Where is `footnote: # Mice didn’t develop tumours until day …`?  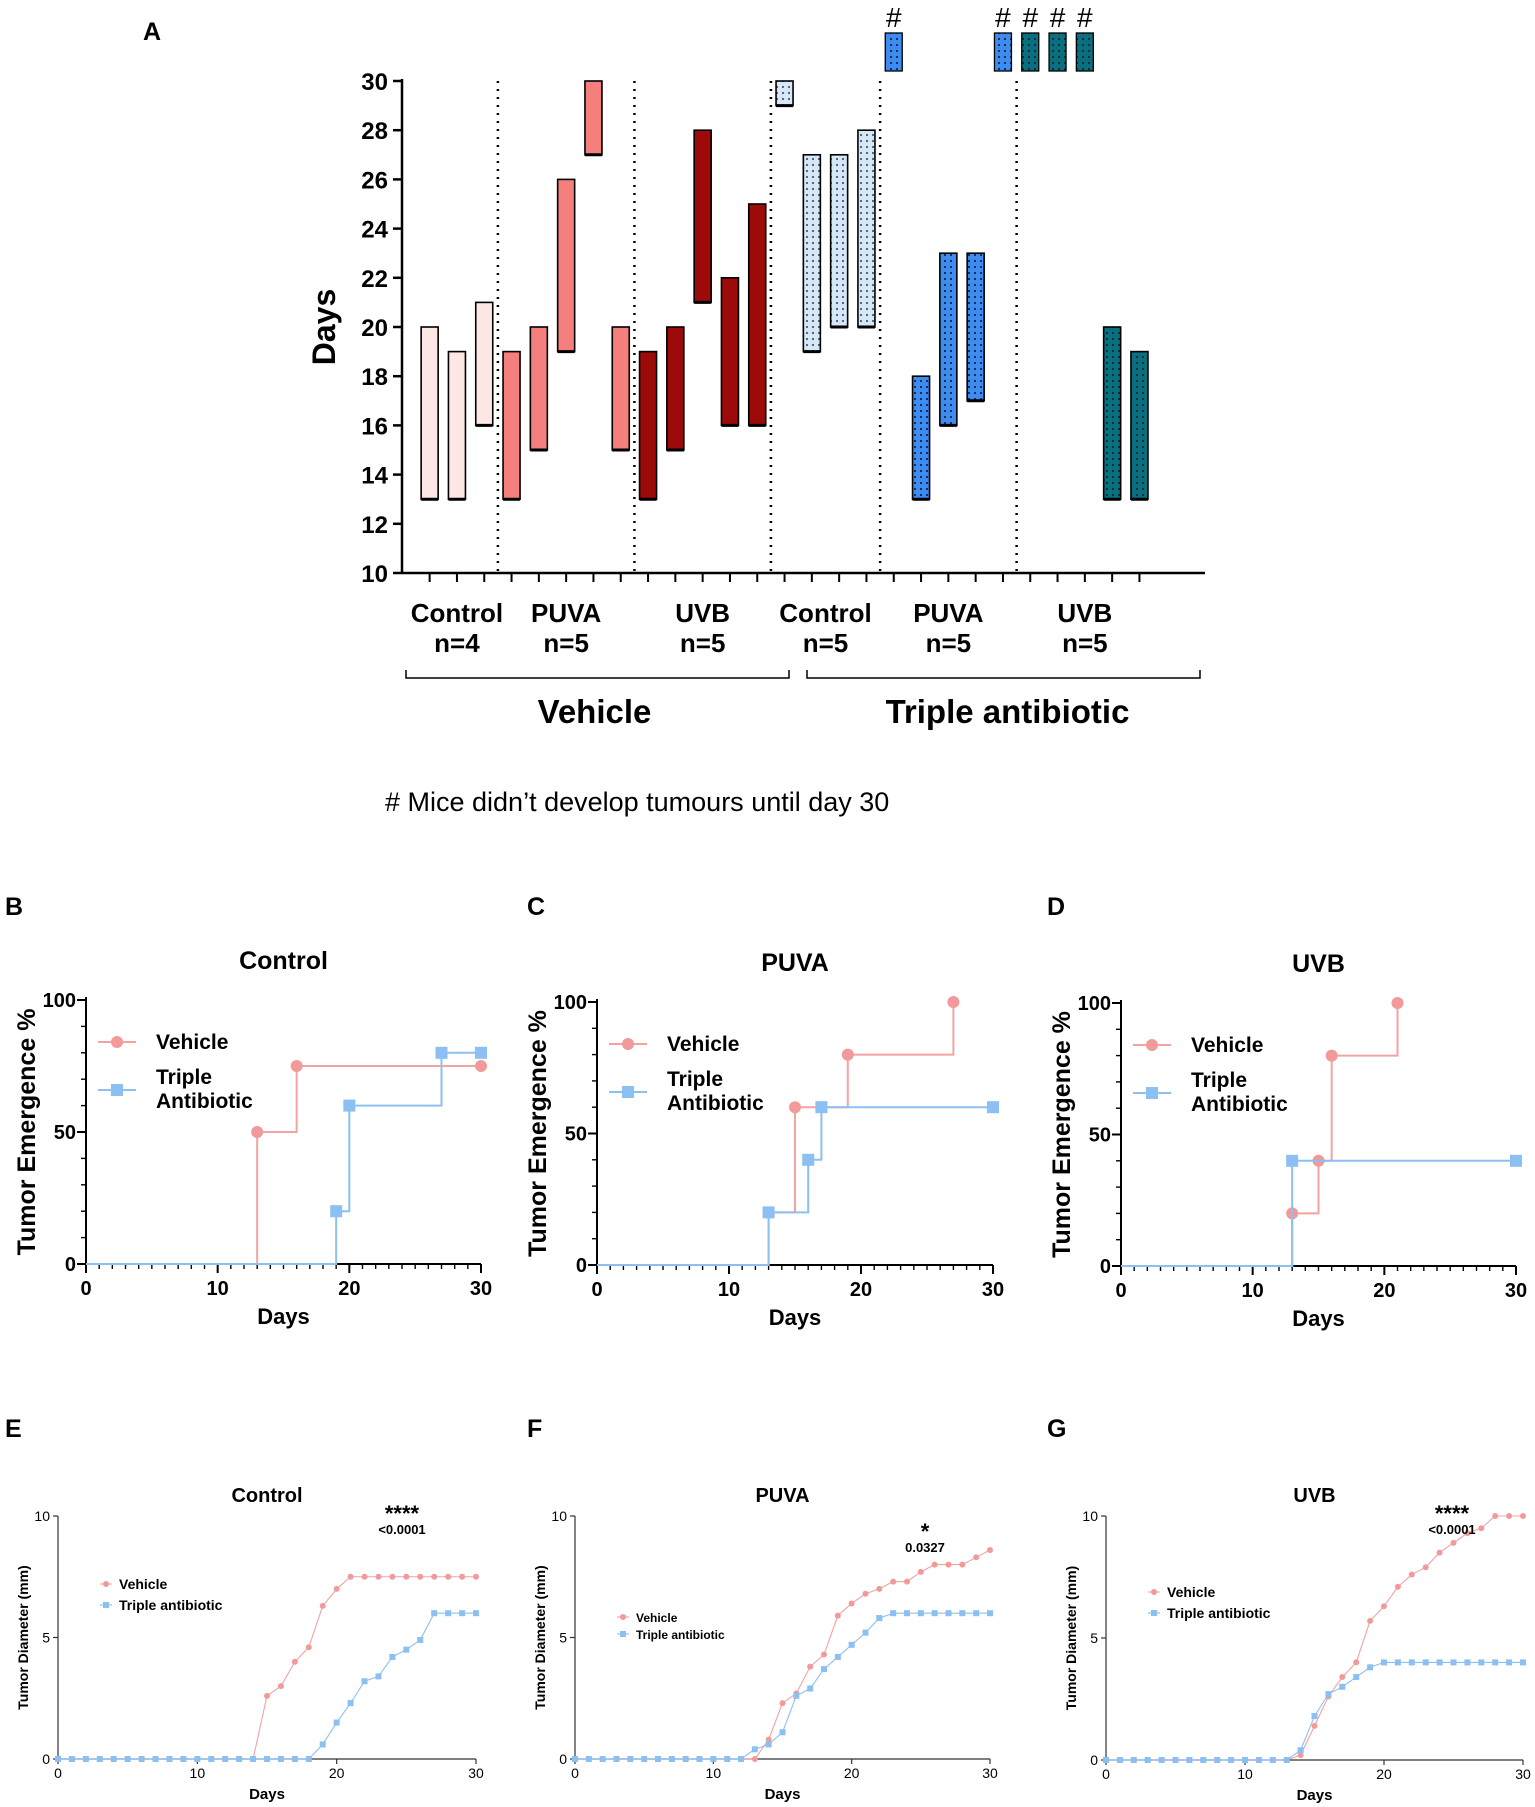 footnote: # Mice didn’t develop tumours until day … is located at coordinates (637, 802).